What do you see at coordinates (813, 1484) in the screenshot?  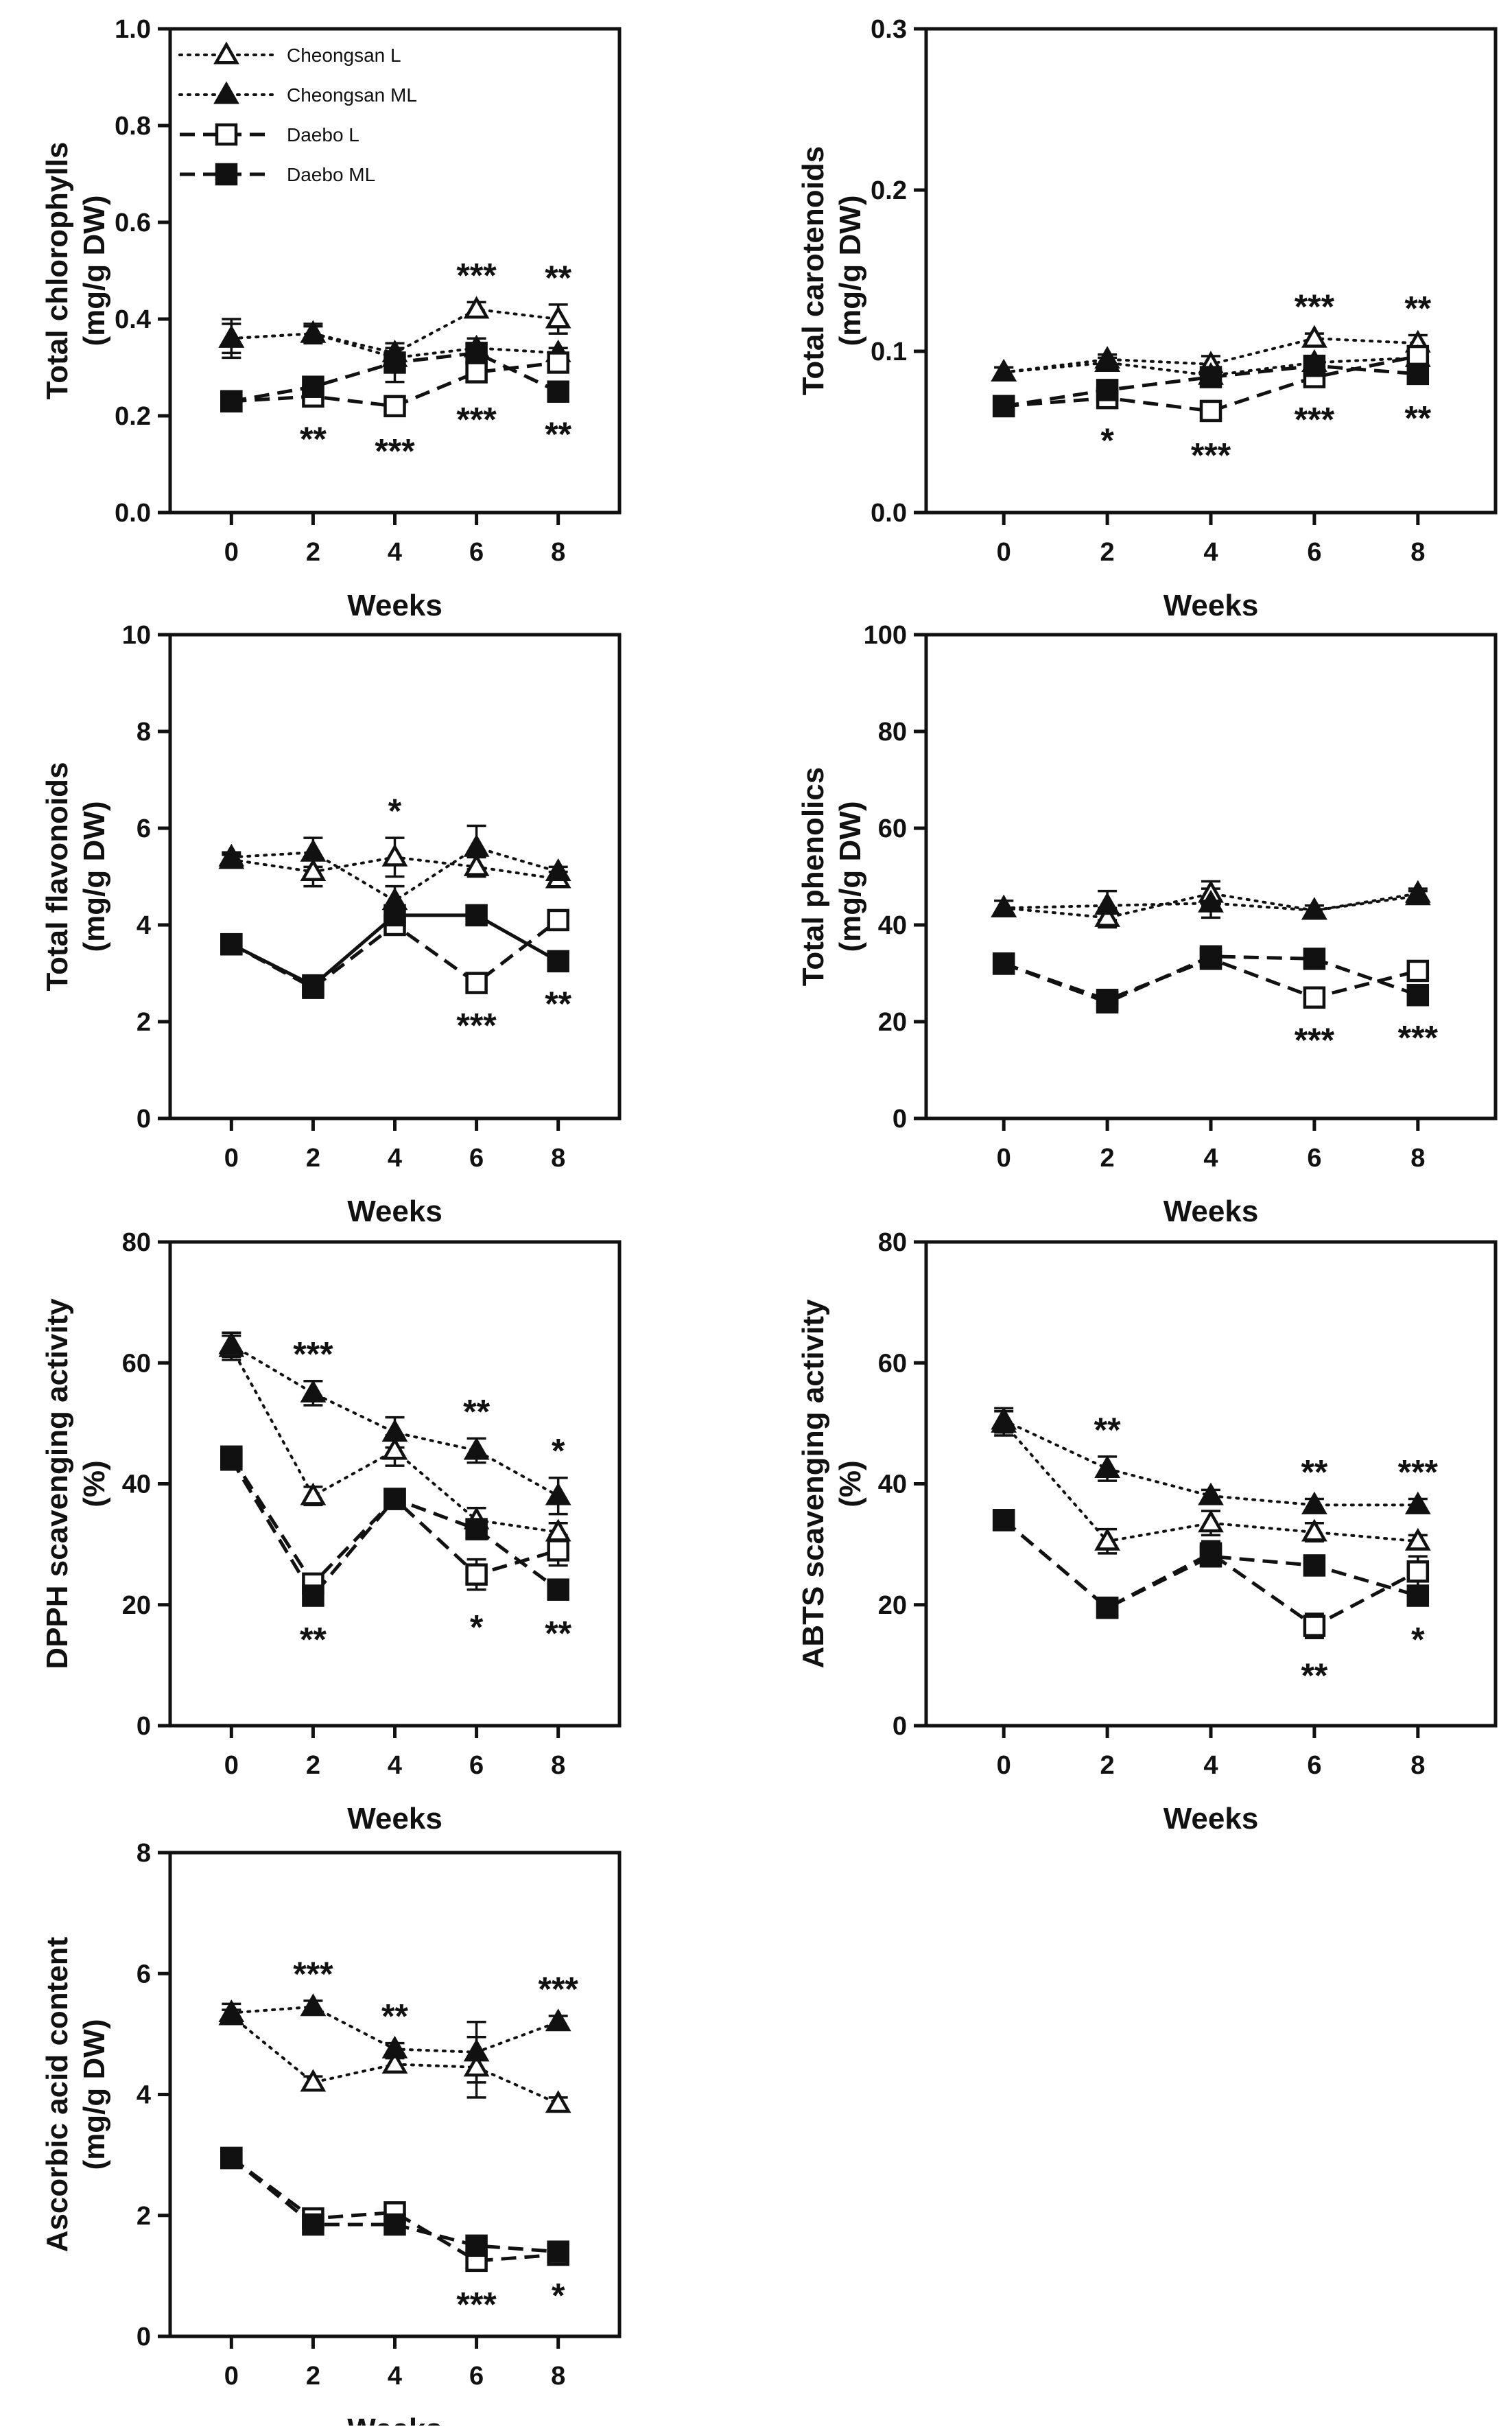 I see `y-axis-label-line: ABTS scavenging activity` at bounding box center [813, 1484].